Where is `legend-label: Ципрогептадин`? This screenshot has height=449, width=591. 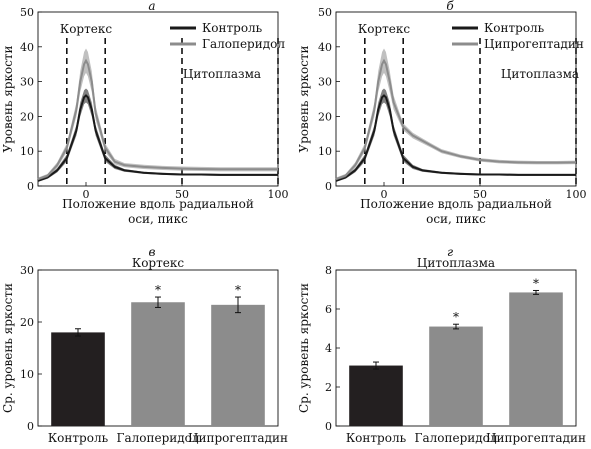 legend-label: Ципрогептадин is located at coordinates (534, 44).